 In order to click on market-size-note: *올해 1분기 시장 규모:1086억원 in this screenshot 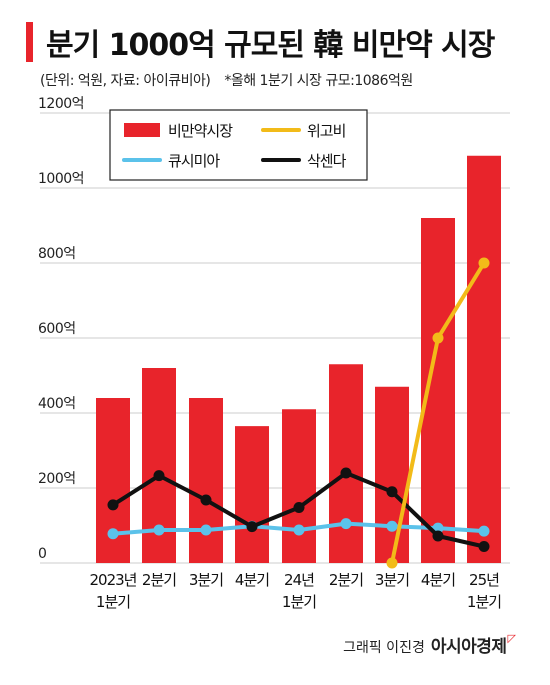, I will do `click(318, 81)`.